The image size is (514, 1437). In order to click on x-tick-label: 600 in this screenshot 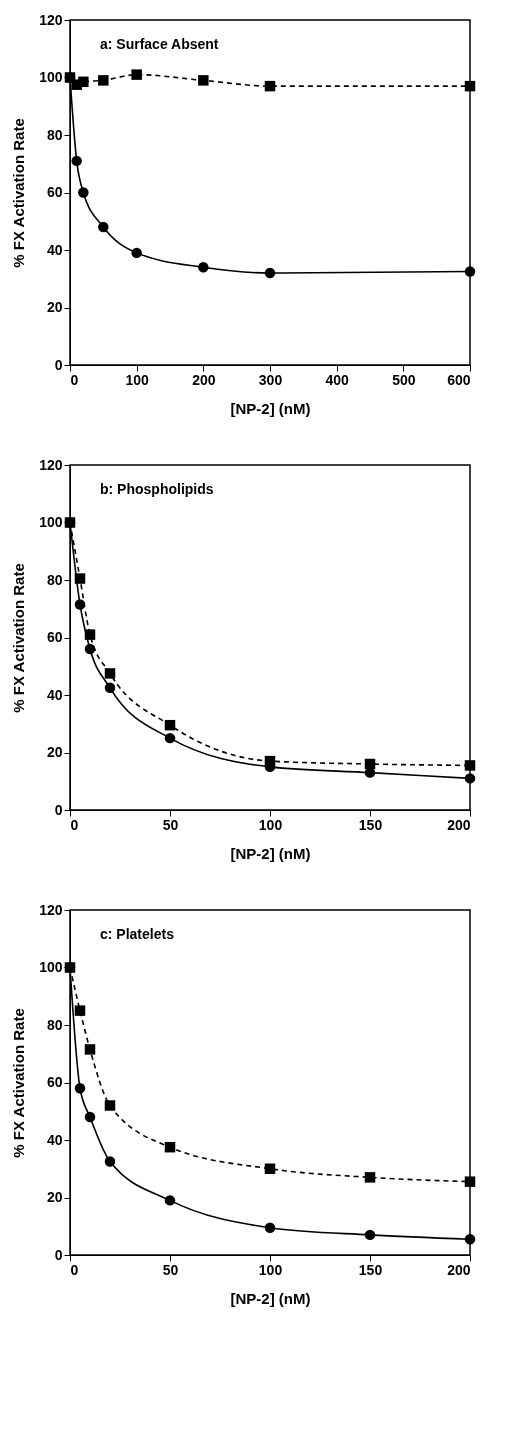, I will do `click(459, 379)`.